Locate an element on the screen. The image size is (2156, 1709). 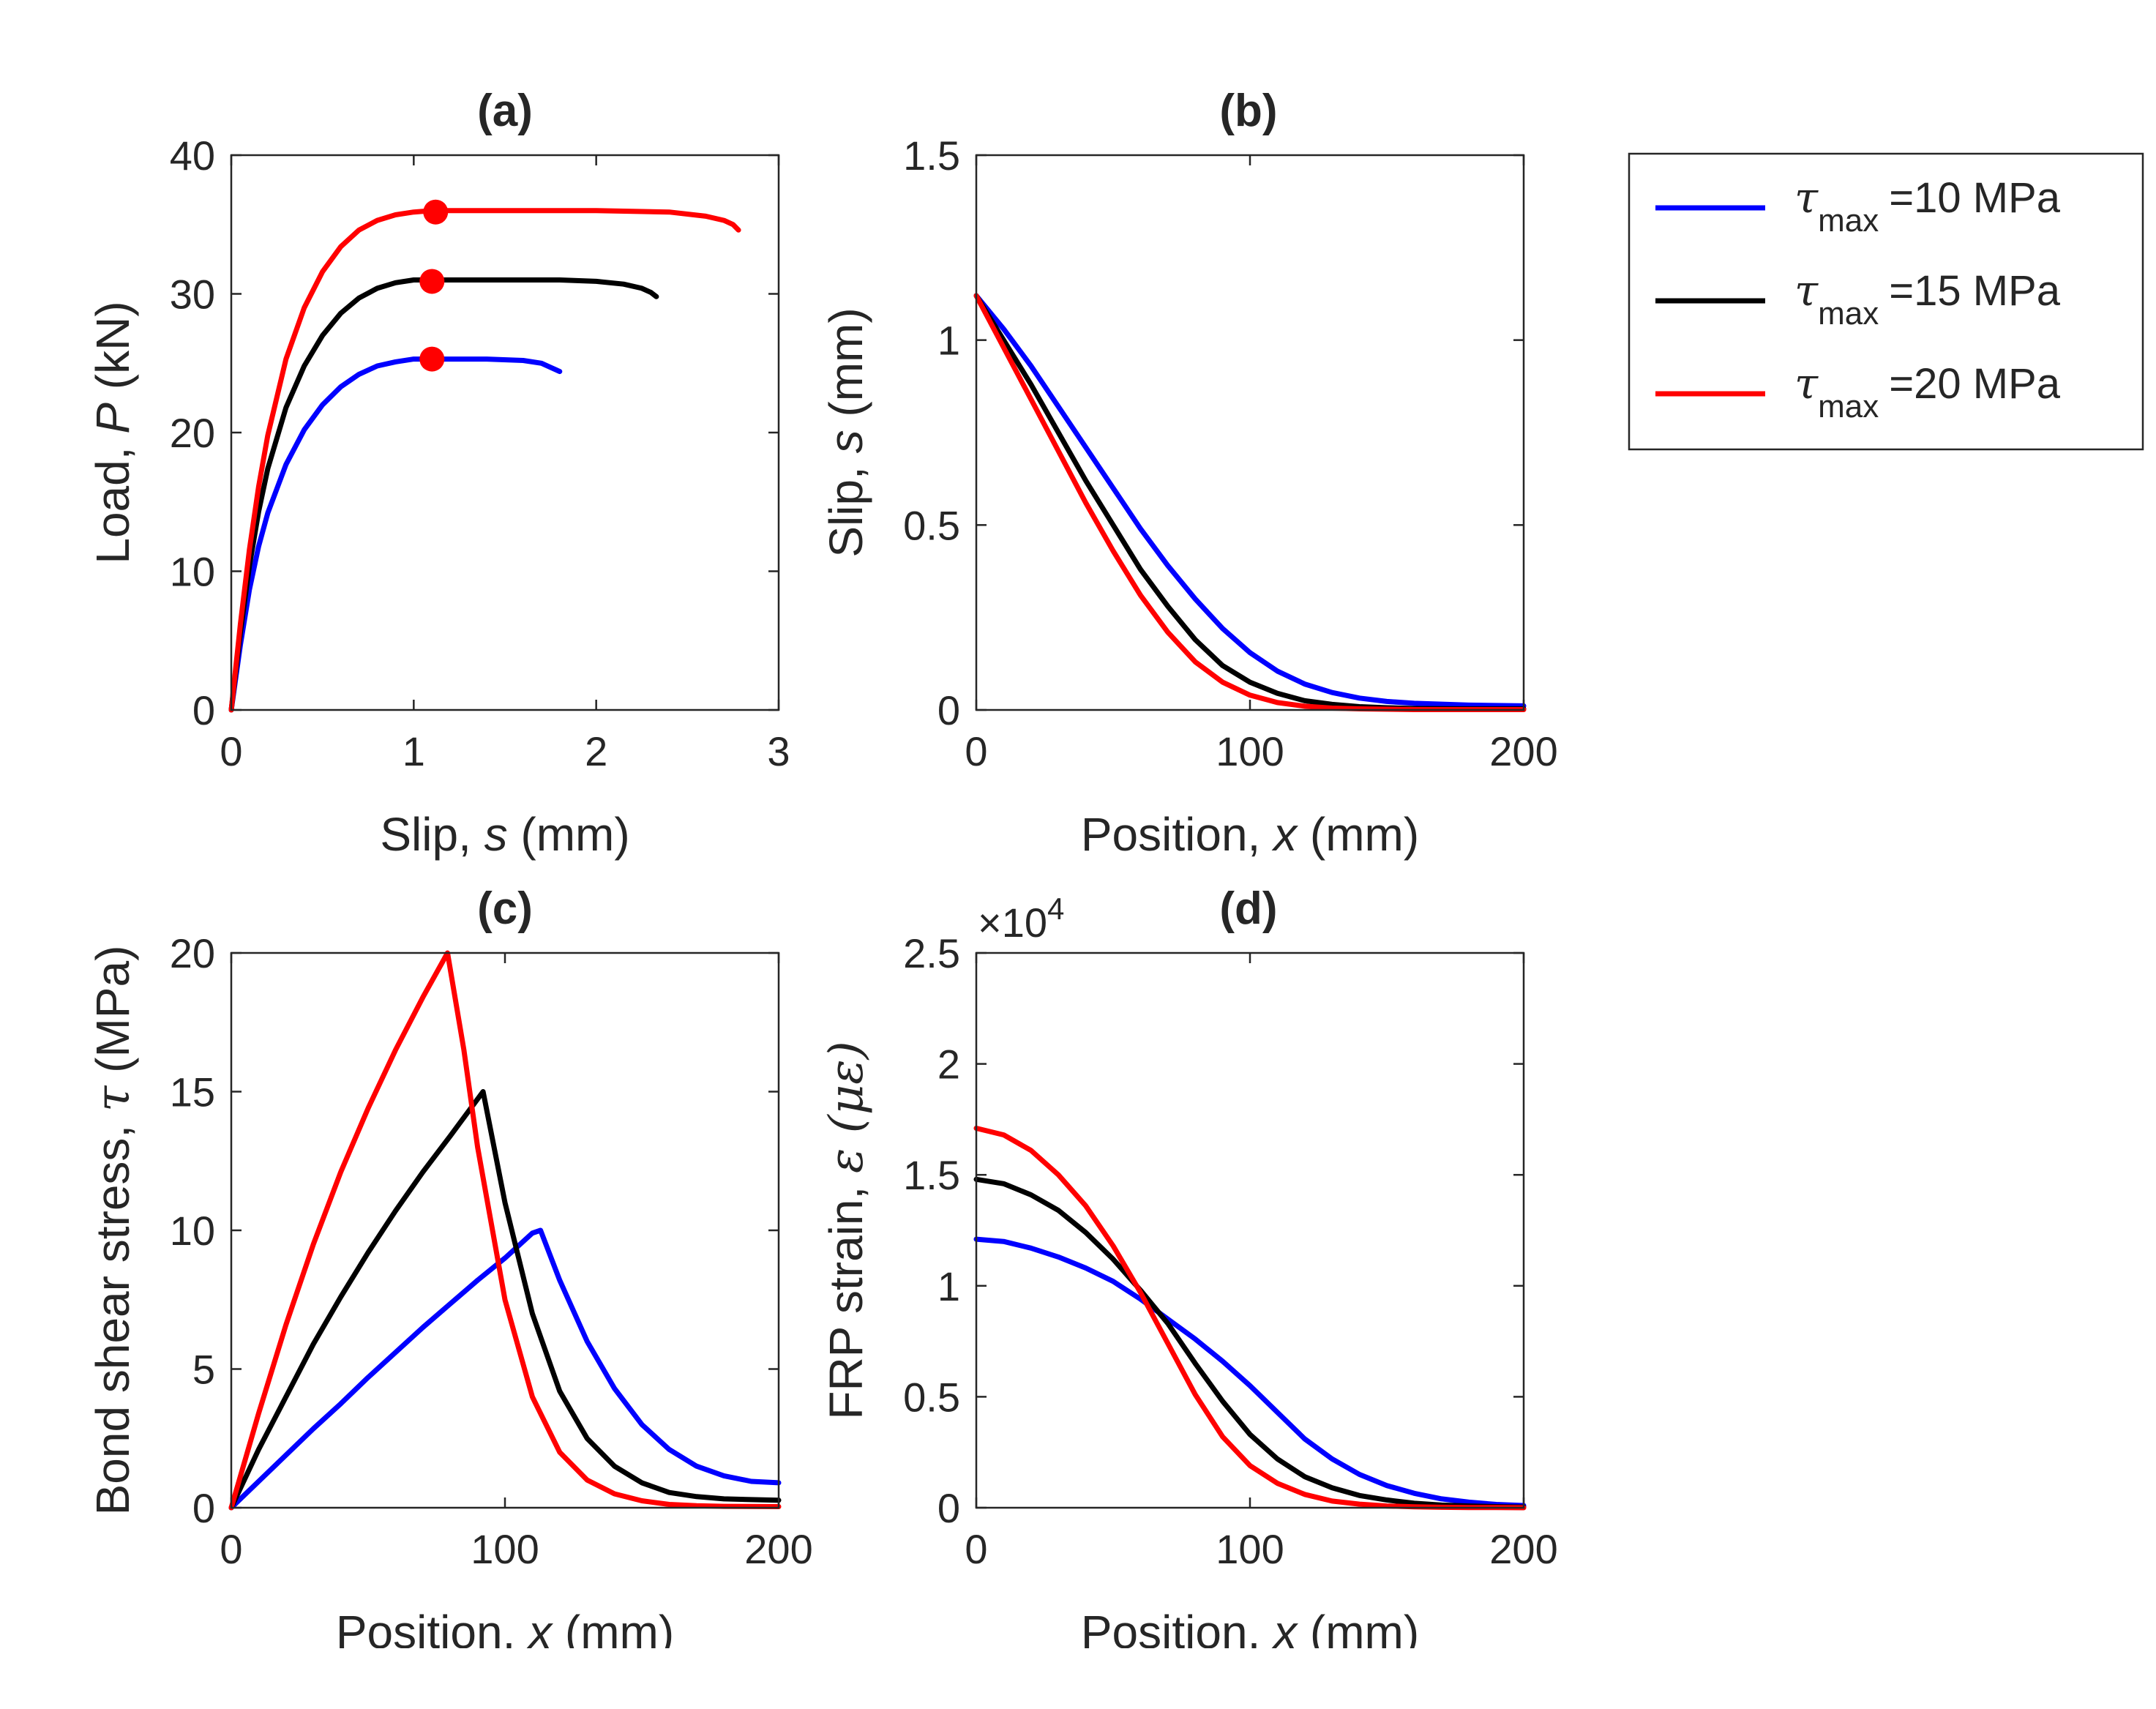
panel-c-xtick-label: 100 is located at coordinates (505, 1549).